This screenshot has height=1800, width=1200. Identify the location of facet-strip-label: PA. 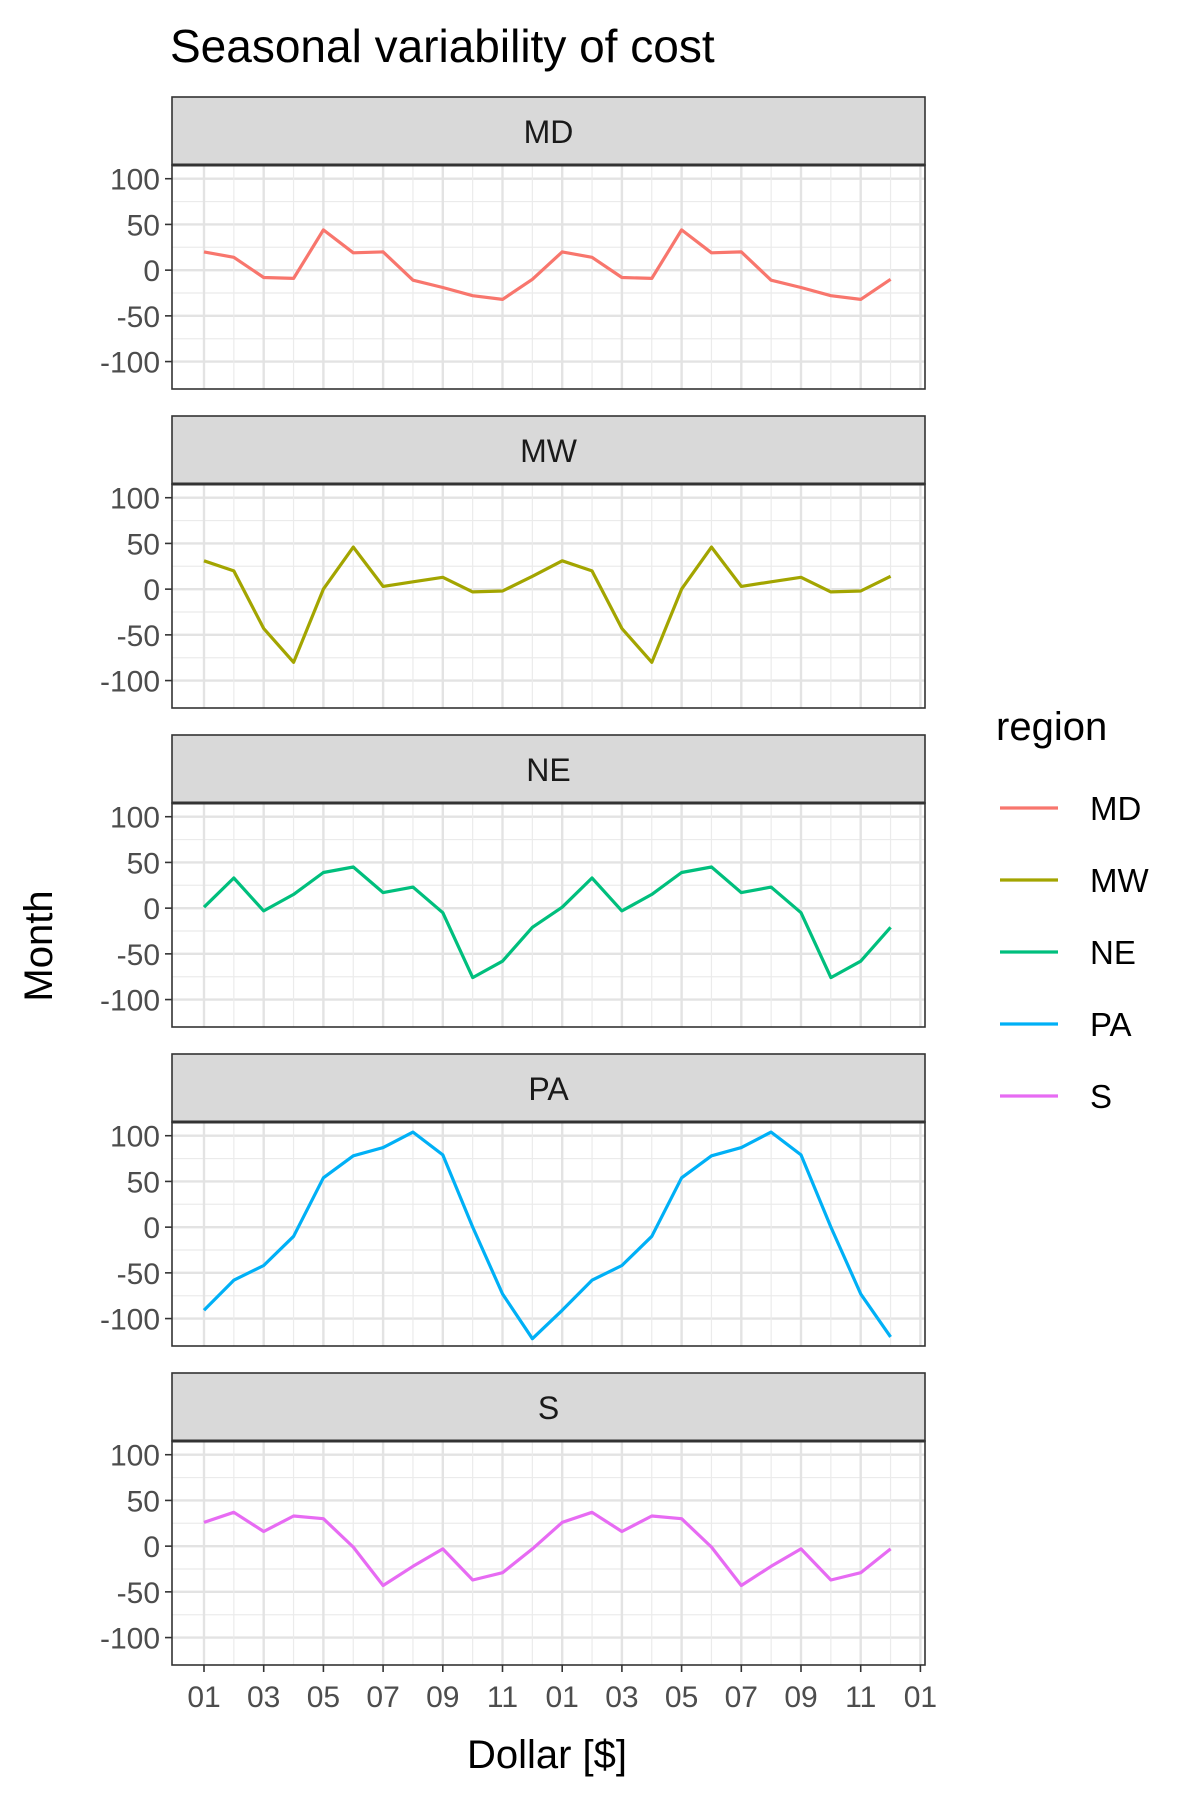
(548, 1089).